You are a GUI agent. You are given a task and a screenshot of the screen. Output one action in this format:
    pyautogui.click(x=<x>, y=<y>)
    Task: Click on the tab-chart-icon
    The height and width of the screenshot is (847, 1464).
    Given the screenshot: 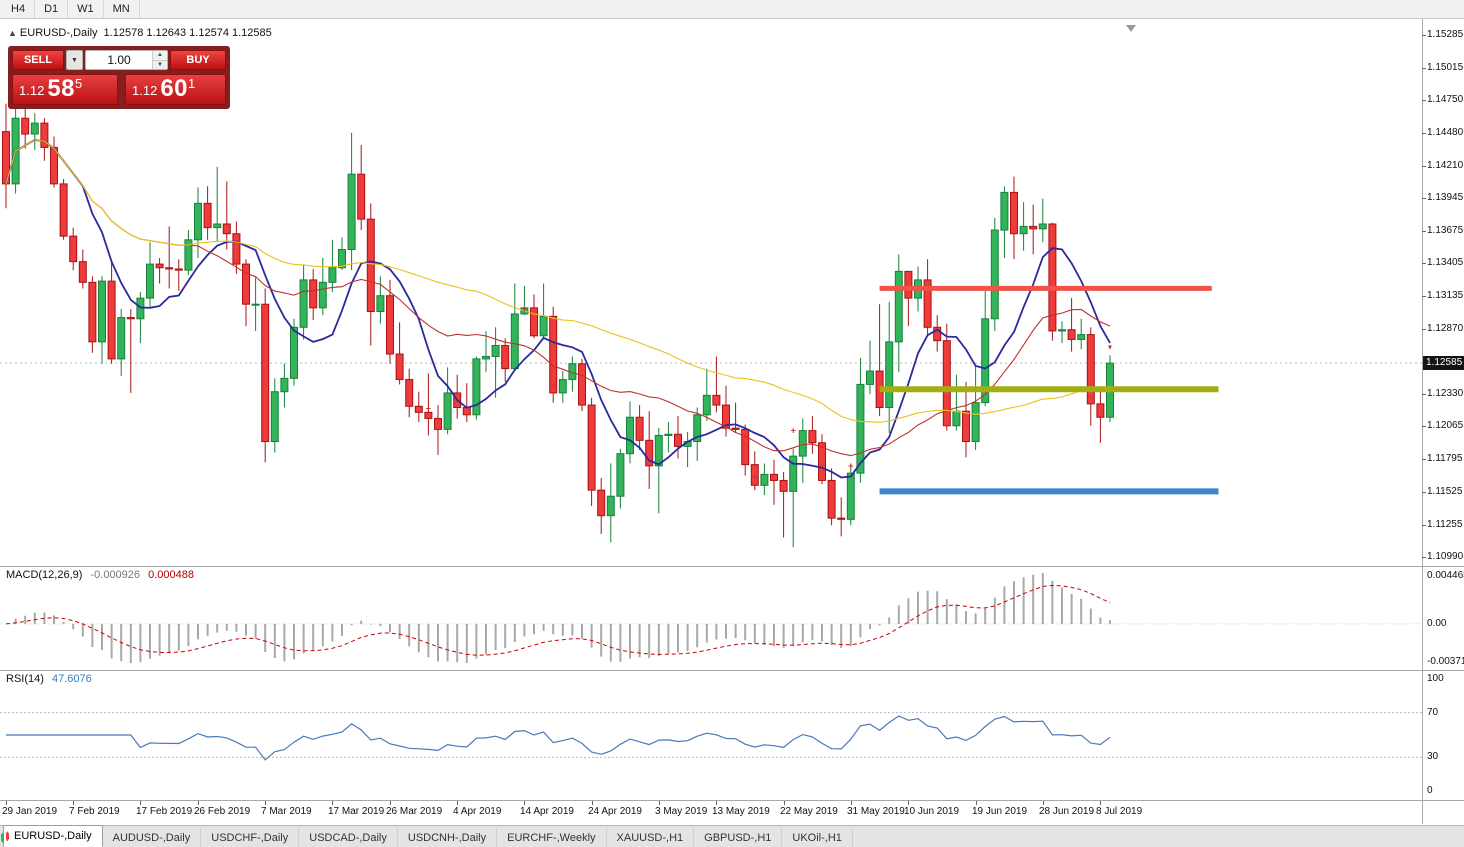 What is the action you would take?
    pyautogui.click(x=5, y=837)
    